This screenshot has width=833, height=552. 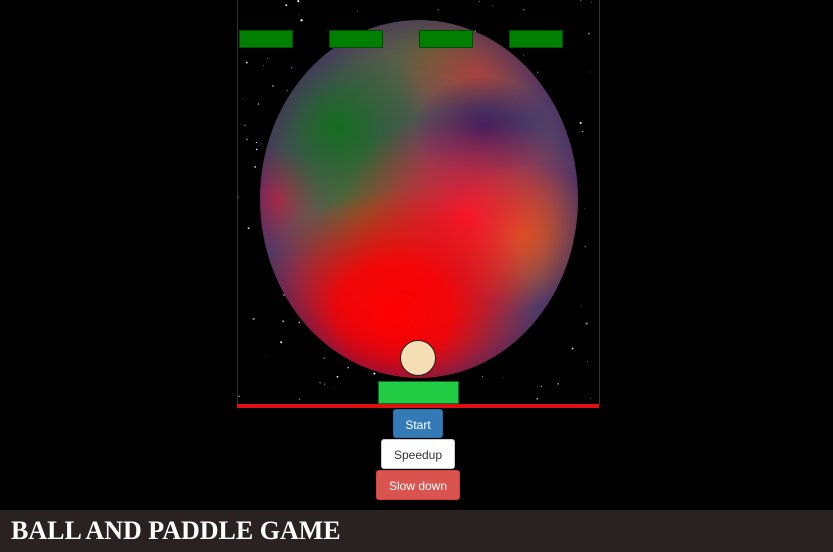 What do you see at coordinates (418, 392) in the screenshot?
I see `paddle` at bounding box center [418, 392].